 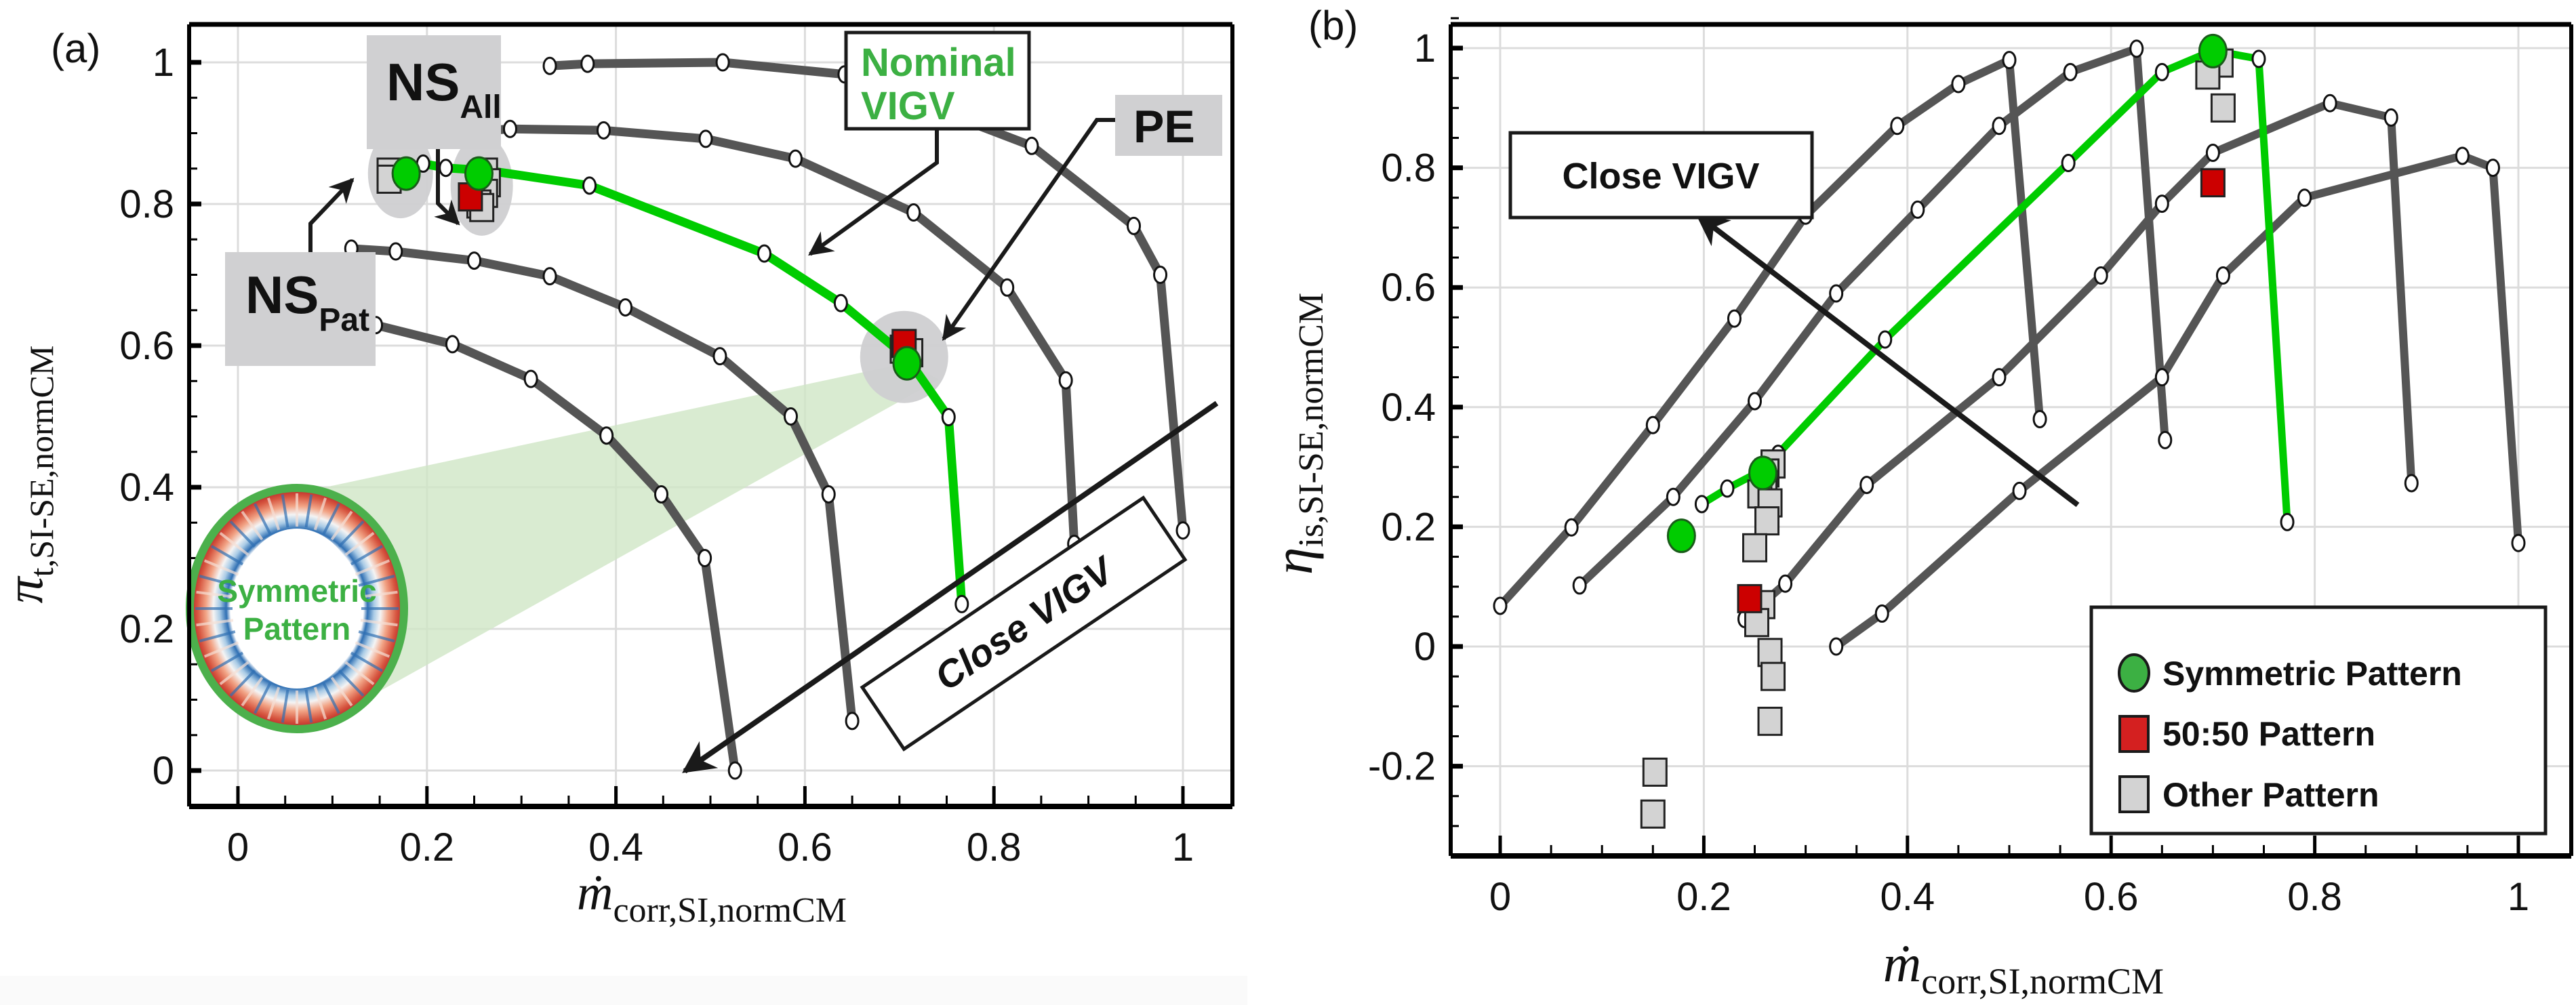 What do you see at coordinates (1183, 847) in the screenshot?
I see `x-tick-label: 1` at bounding box center [1183, 847].